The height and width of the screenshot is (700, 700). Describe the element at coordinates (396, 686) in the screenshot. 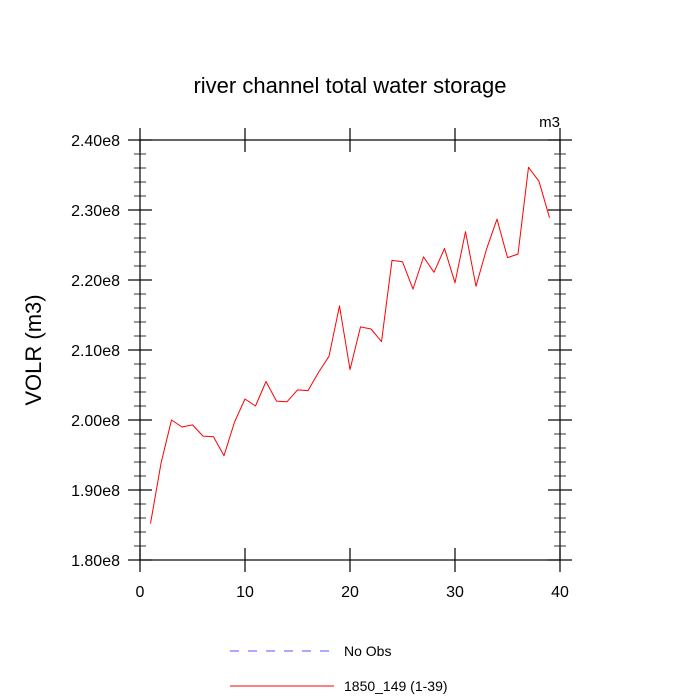

I see `legend-label: 1850_149 (1-39)` at that location.